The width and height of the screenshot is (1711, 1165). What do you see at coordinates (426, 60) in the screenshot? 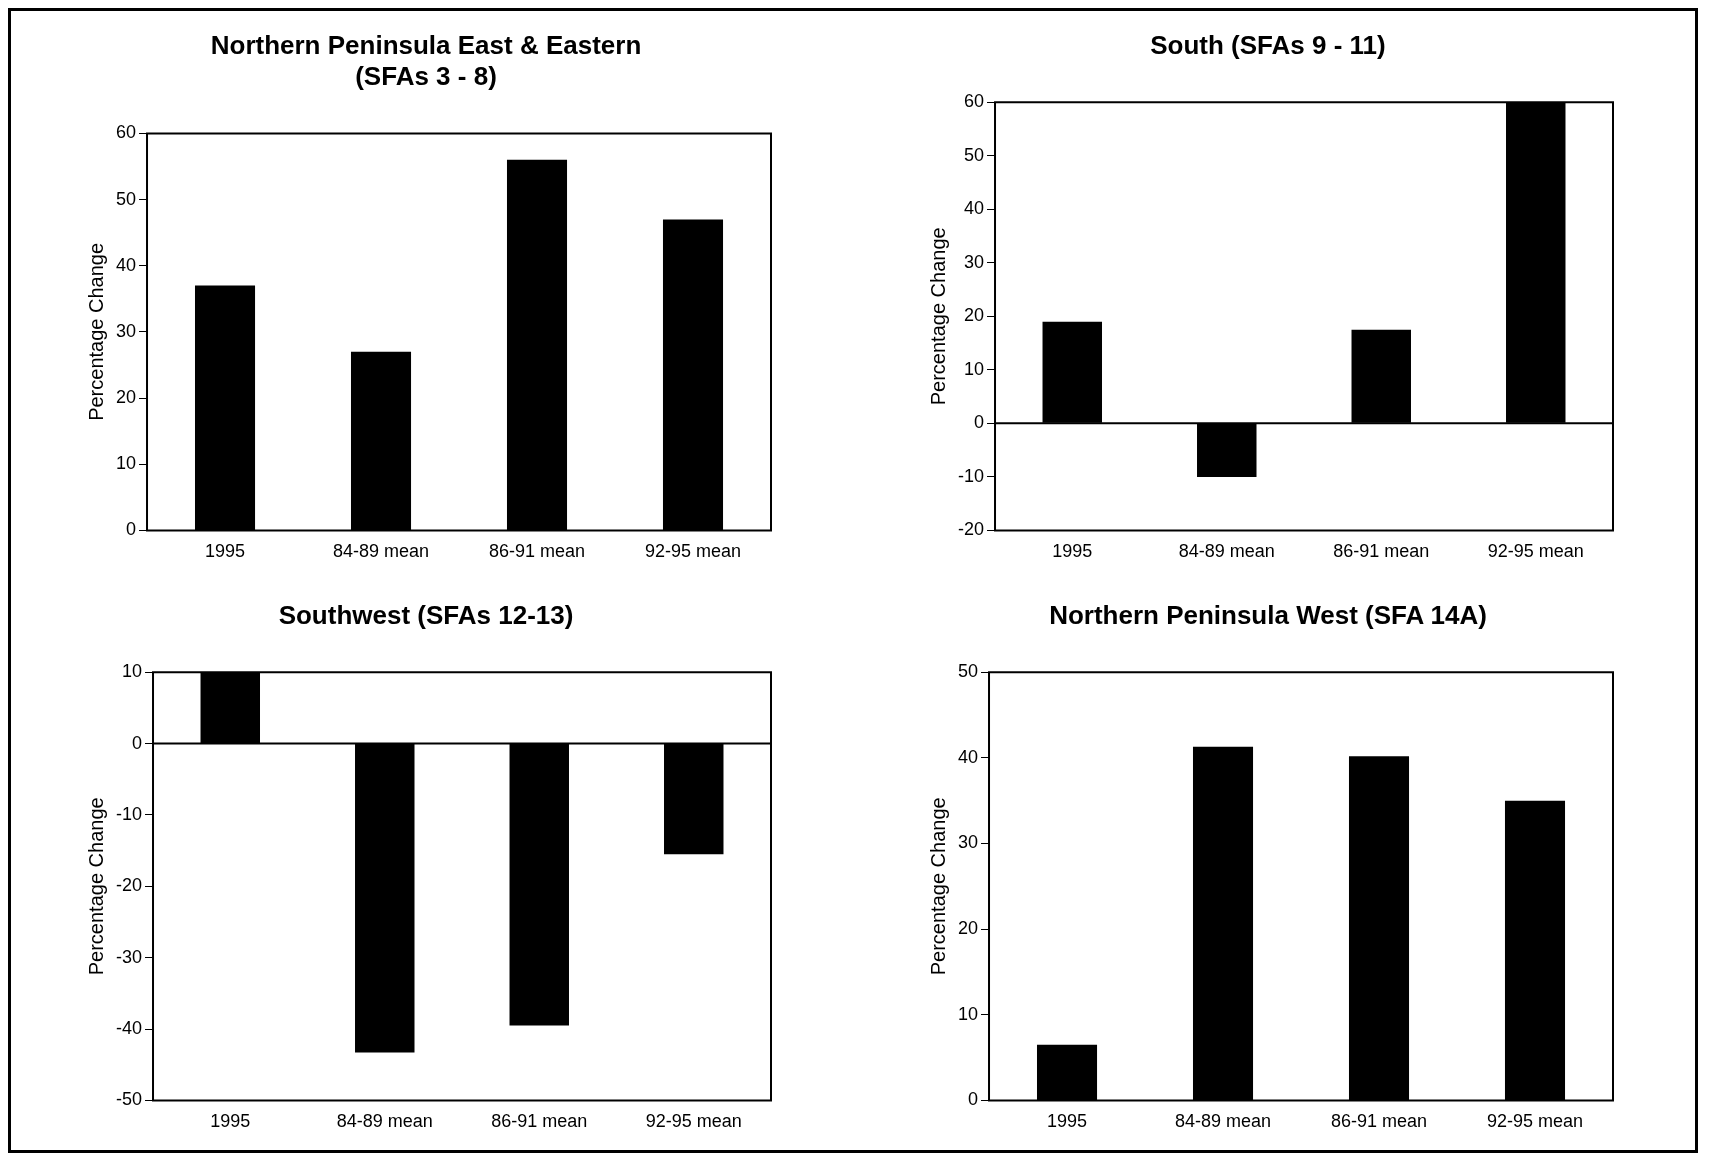
I see `chart-title: Northern Peninsula East & Eastern (SFAs 3 - 8)` at bounding box center [426, 60].